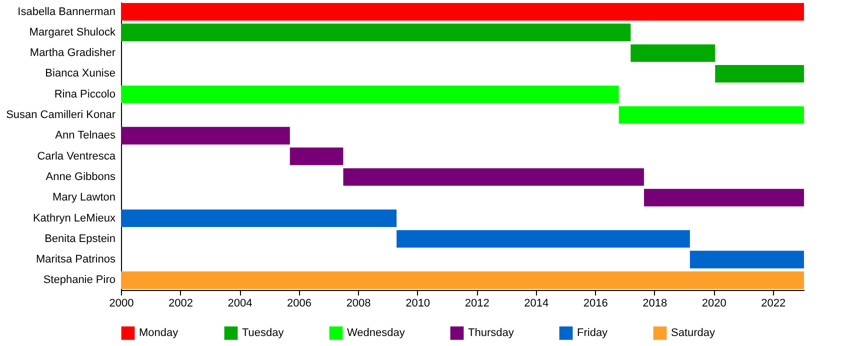 The image size is (850, 346). What do you see at coordinates (76, 260) in the screenshot?
I see `y-tick-label: Maritsa Patrinos` at bounding box center [76, 260].